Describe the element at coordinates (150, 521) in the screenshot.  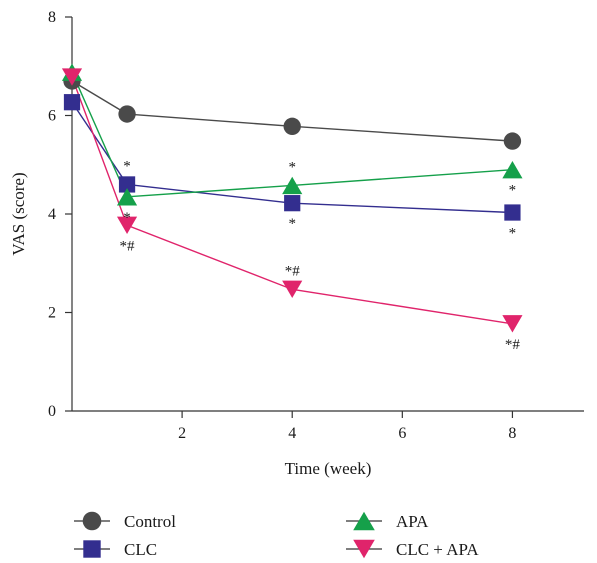
I see `legend-label: Control` at that location.